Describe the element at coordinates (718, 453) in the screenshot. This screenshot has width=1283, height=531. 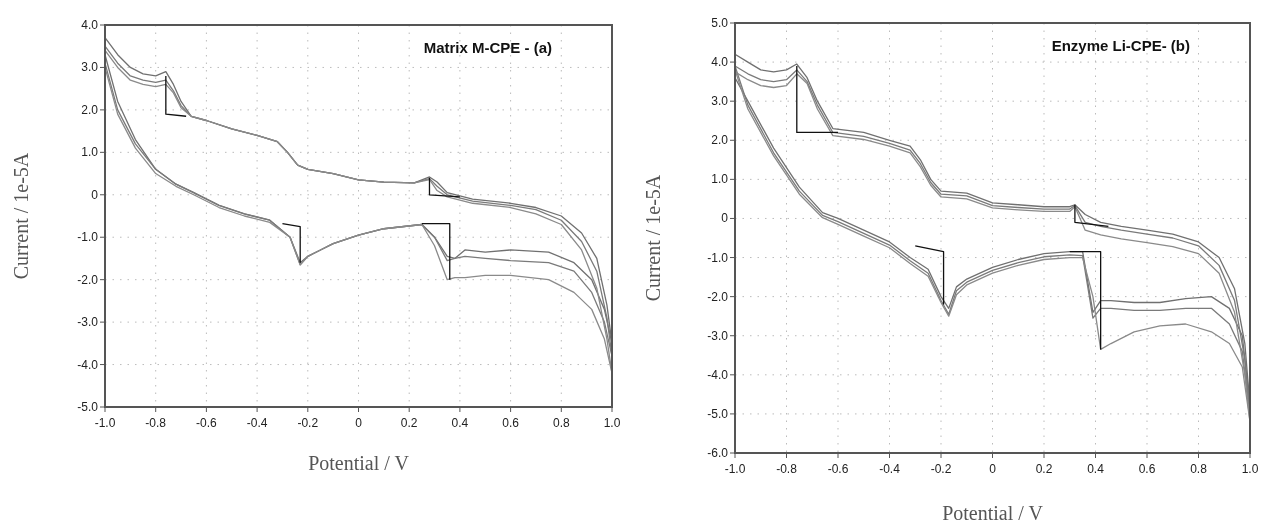
I see `y-tick-label: -6.0` at that location.